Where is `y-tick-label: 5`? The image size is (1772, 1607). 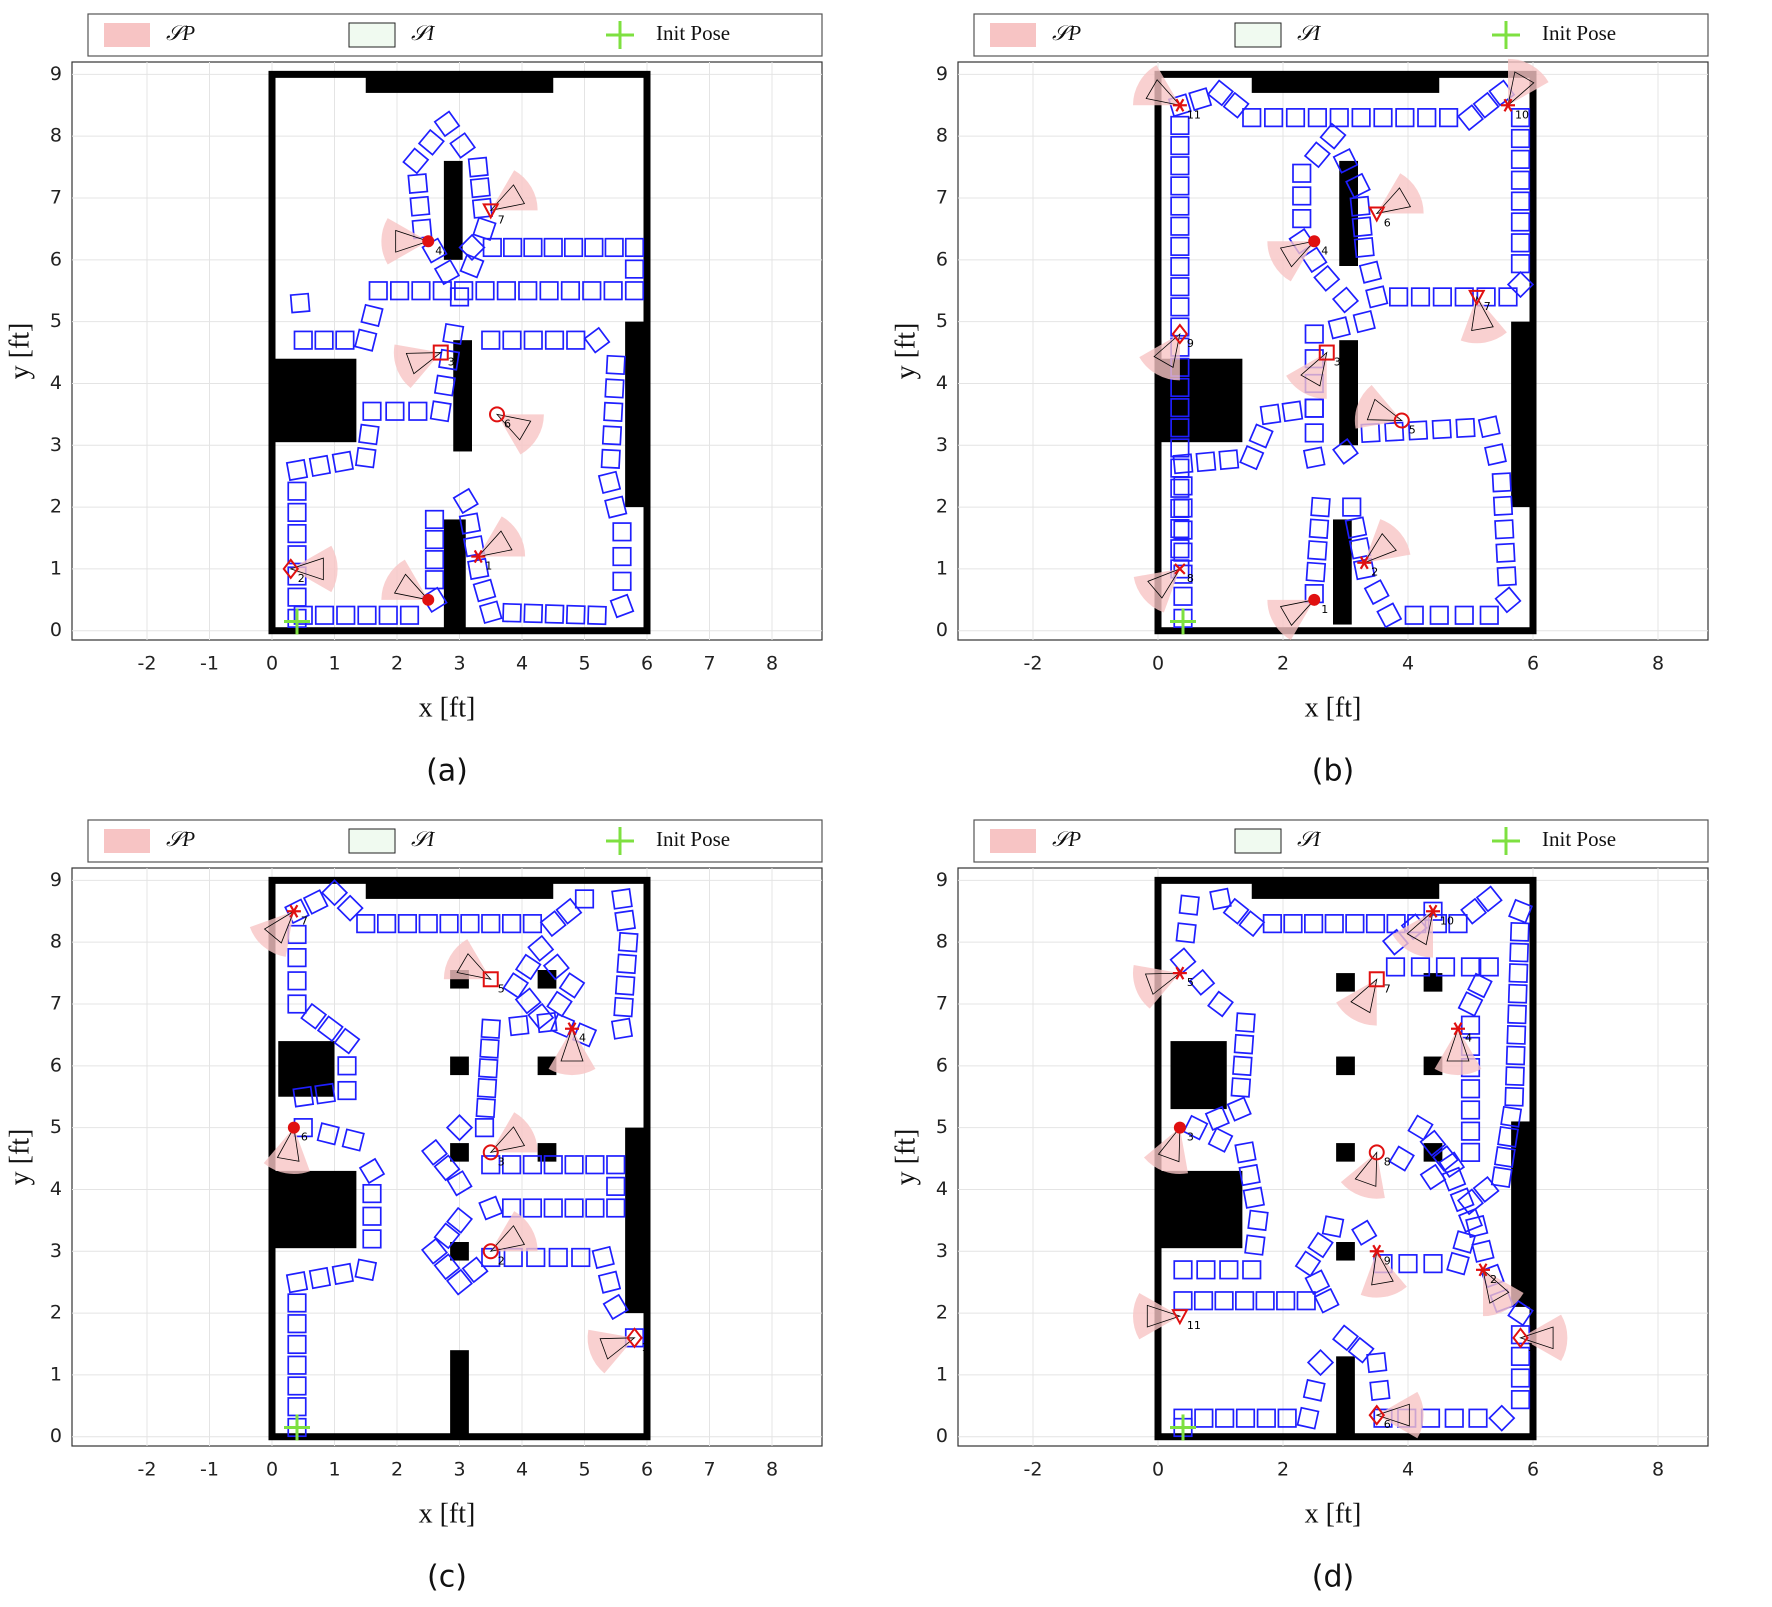
y-tick-label: 5 is located at coordinates (56, 1127).